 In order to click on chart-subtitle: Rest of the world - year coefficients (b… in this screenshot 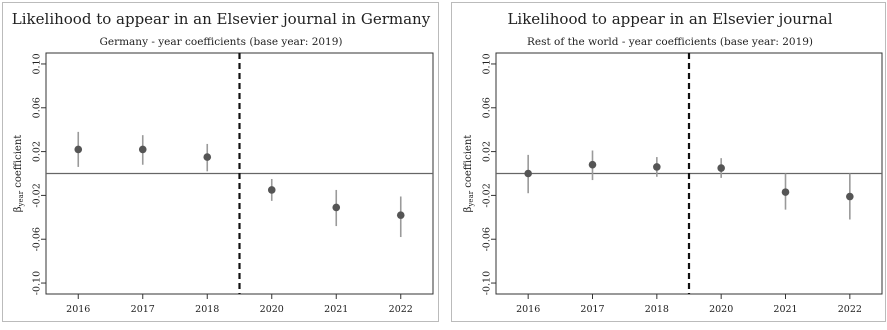, I will do `click(670, 42)`.